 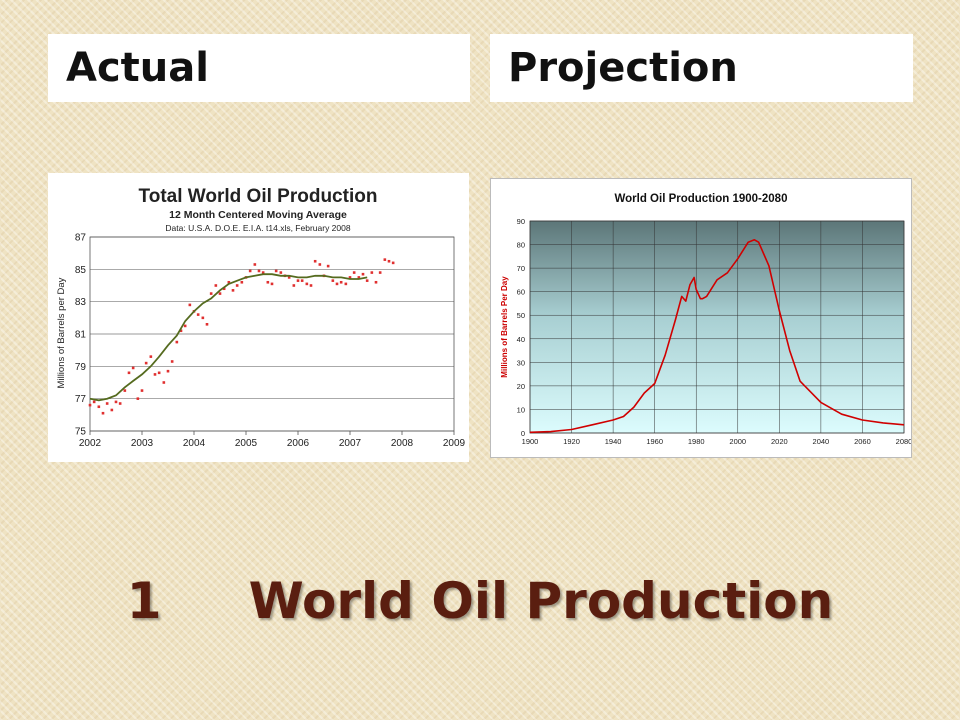 What do you see at coordinates (259, 68) in the screenshot?
I see `header-actual: Actual` at bounding box center [259, 68].